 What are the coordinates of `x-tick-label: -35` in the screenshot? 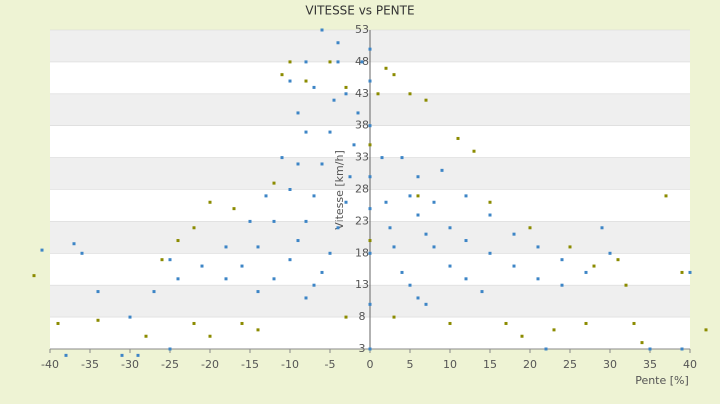 It's located at (90, 364).